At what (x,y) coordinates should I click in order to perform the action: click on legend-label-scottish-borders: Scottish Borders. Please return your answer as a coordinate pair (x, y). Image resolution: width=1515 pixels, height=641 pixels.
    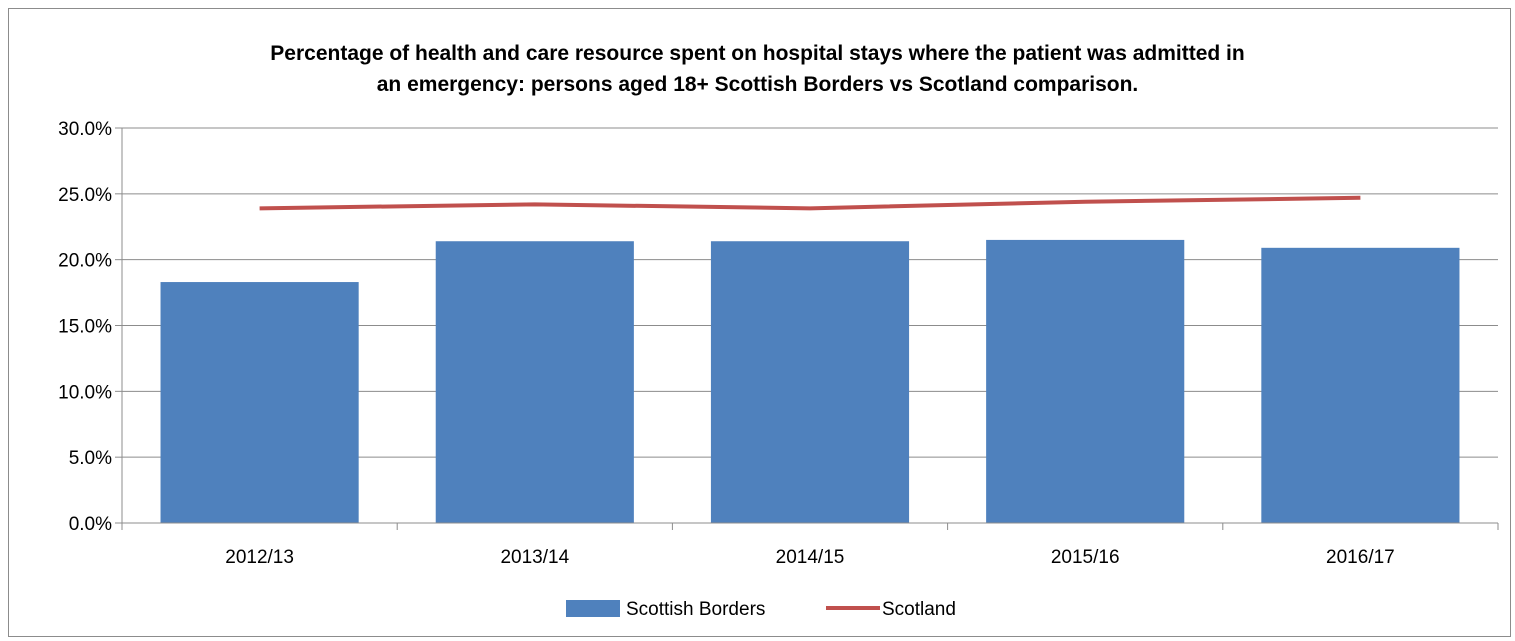
    Looking at the image, I should click on (695, 609).